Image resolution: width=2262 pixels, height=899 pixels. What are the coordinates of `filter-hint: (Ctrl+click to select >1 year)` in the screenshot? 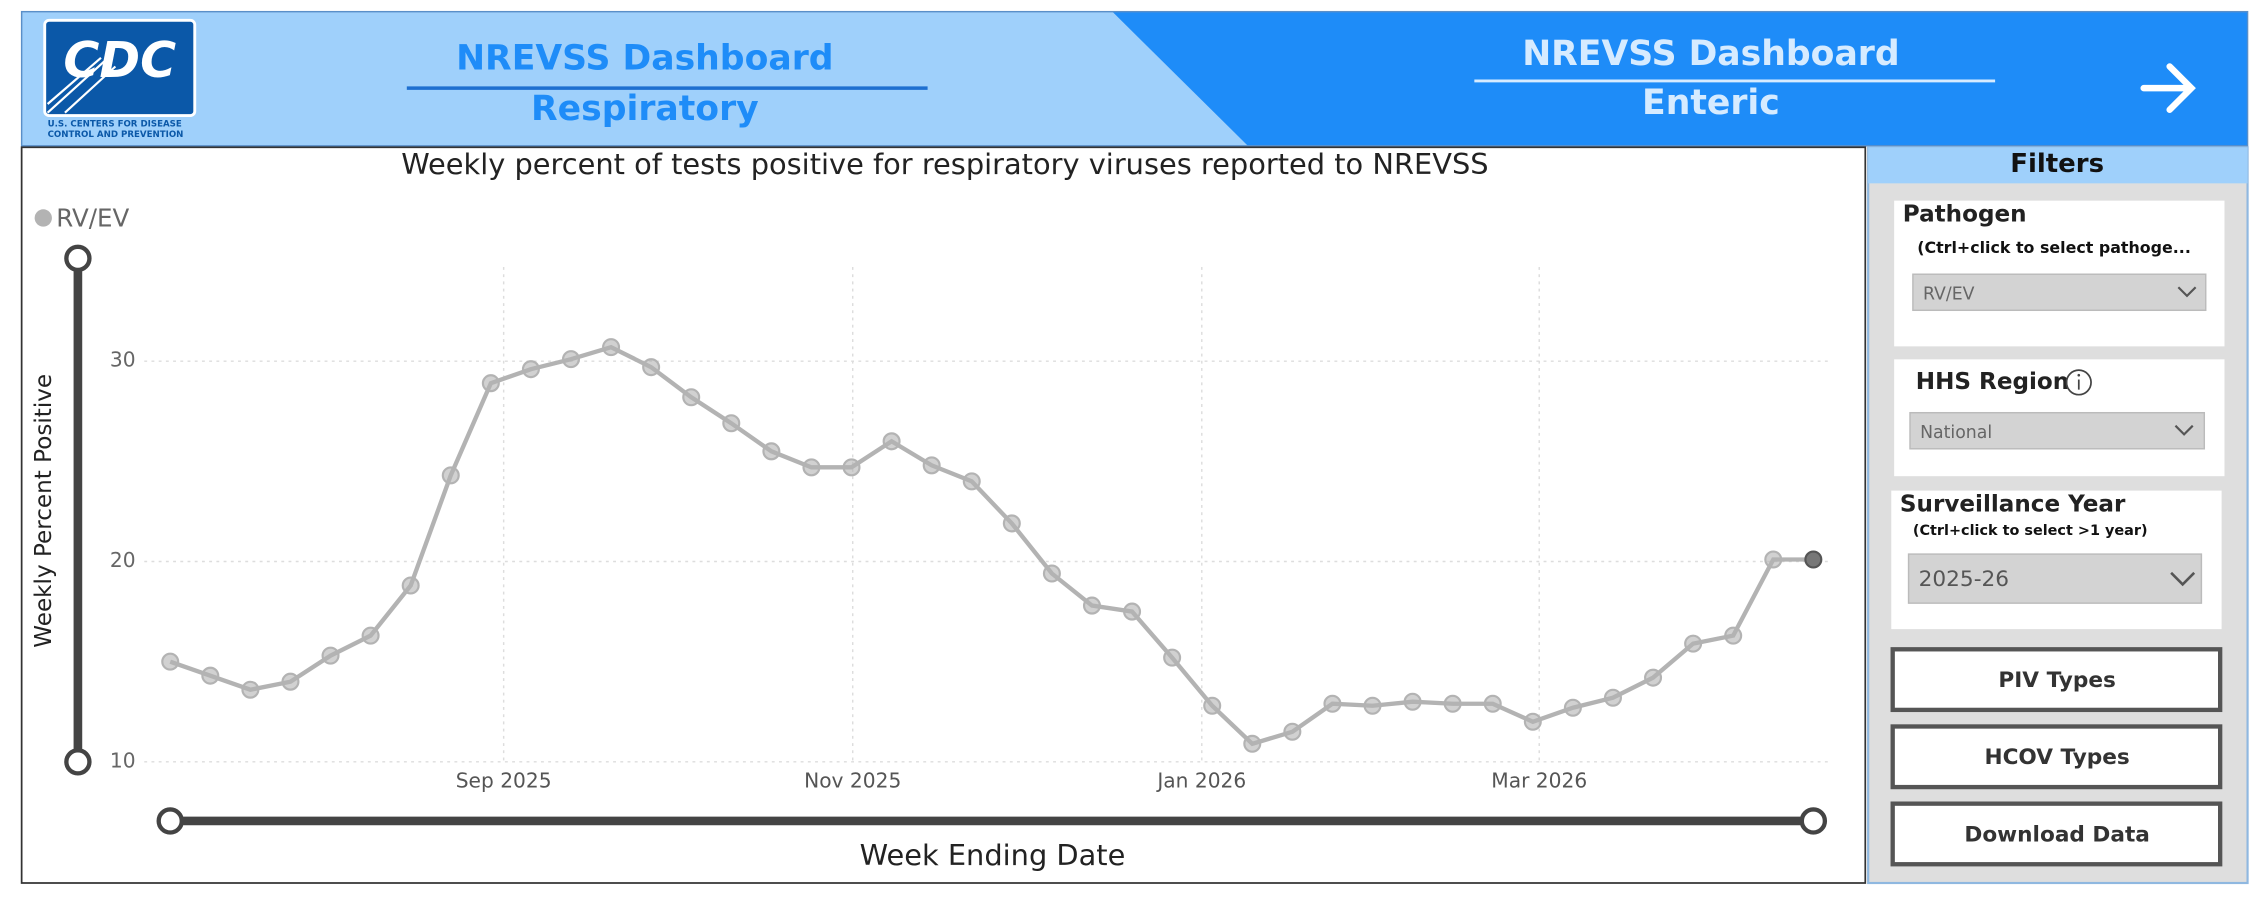 It's located at (2030, 531).